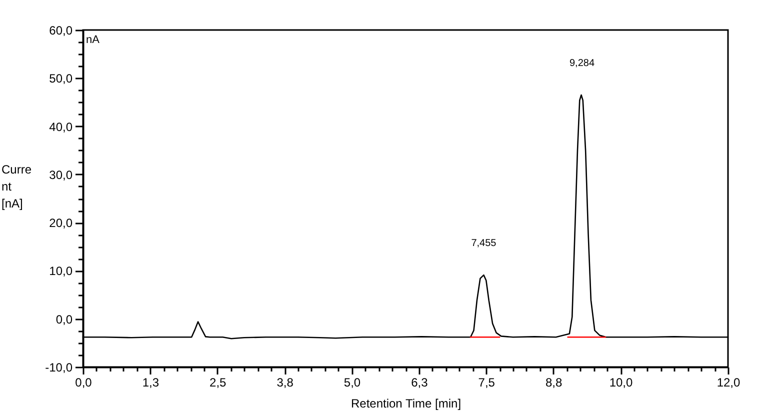  Describe the element at coordinates (582, 63) in the screenshot. I see `annotation: 9,284` at that location.